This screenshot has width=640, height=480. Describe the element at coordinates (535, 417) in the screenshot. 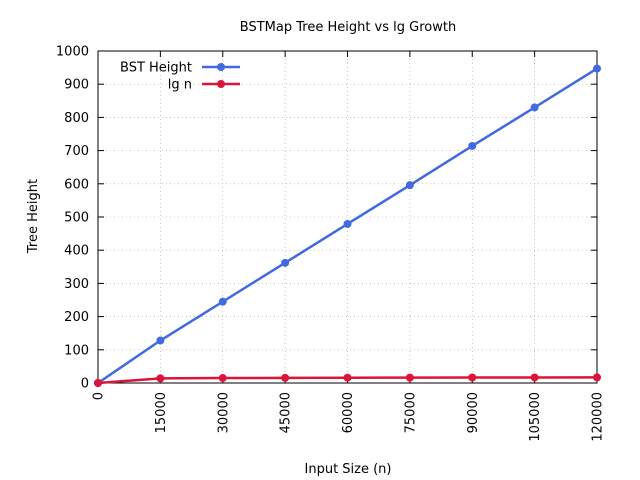

I see `x-tick-label: 105000` at that location.